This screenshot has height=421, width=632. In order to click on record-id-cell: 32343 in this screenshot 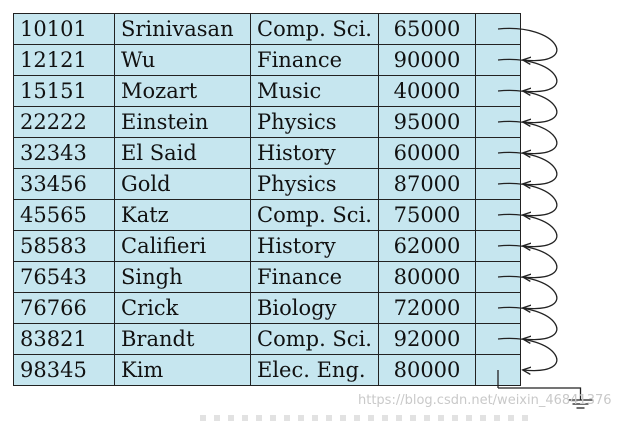, I will do `click(64, 153)`.